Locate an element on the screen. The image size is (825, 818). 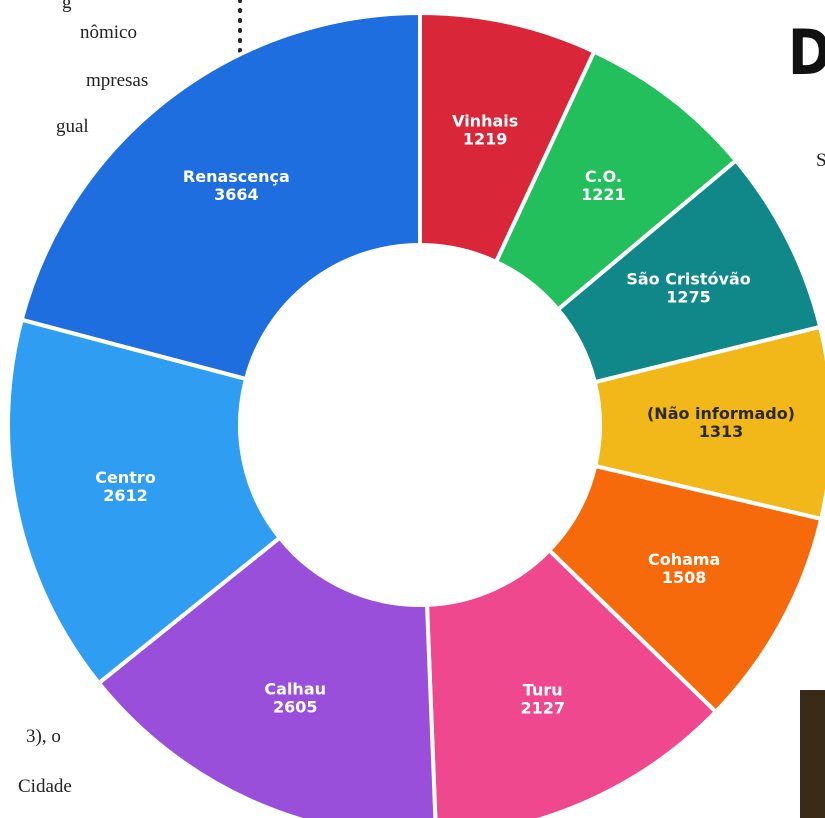
segment-label: São Cristóvão is located at coordinates (688, 279).